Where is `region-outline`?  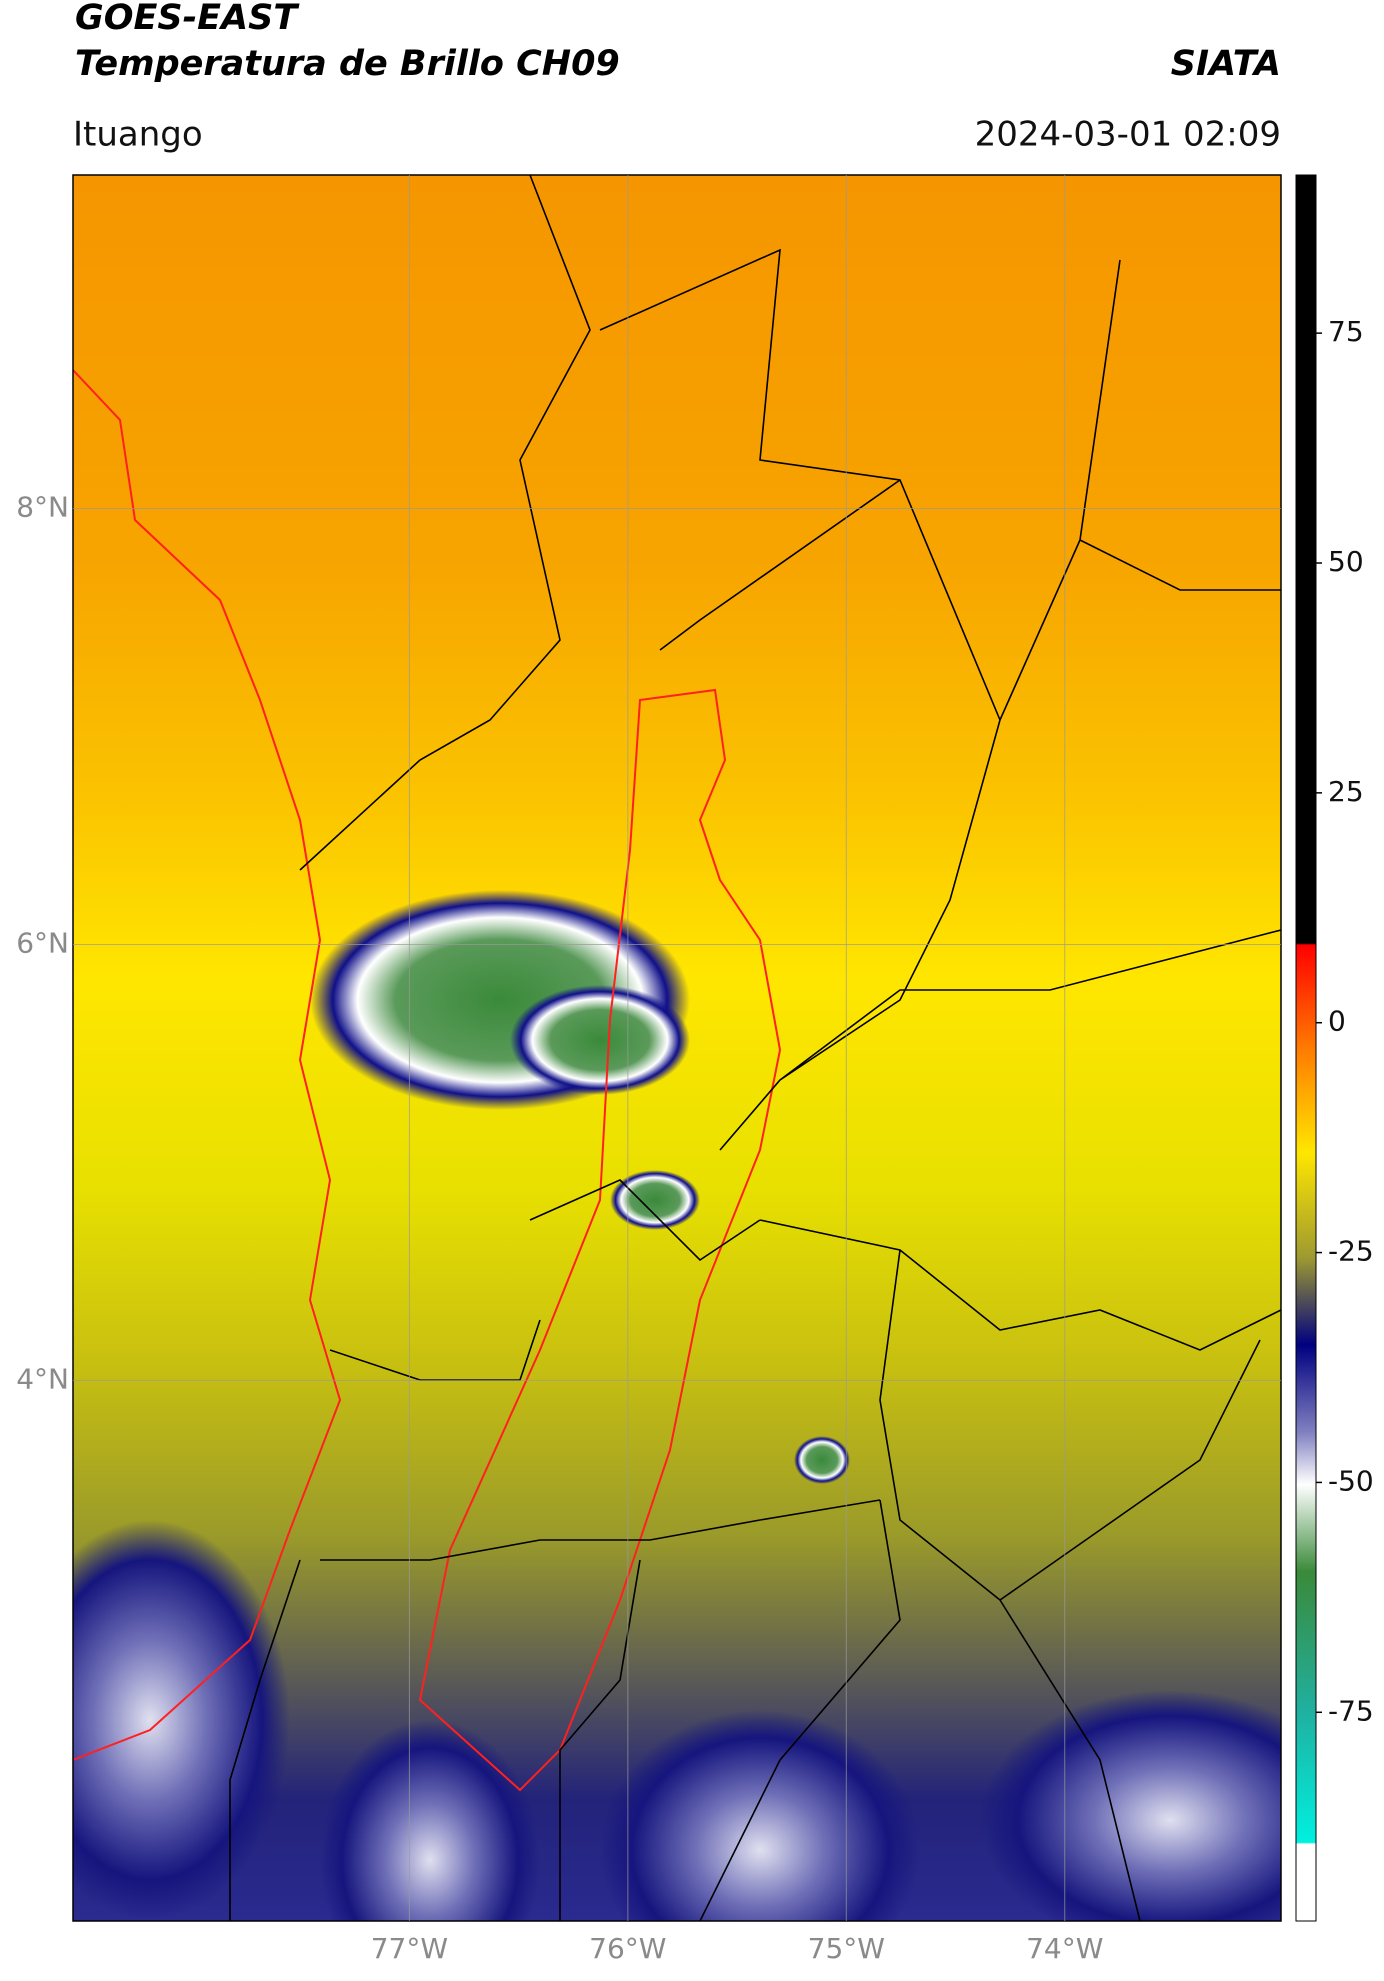 region-outline is located at coordinates (600, 1240).